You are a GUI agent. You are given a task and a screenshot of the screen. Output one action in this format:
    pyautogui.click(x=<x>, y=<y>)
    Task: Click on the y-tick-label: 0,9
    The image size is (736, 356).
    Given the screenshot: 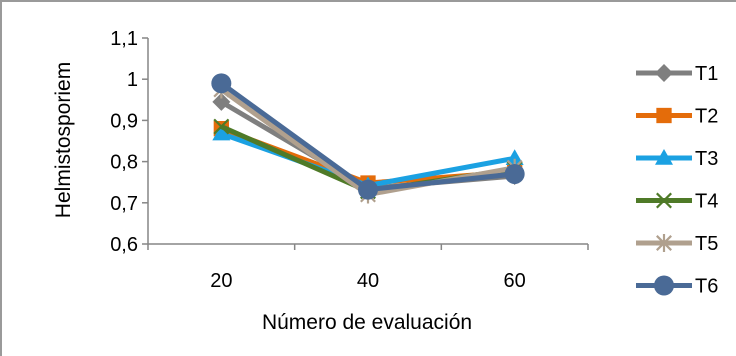 What is the action you would take?
    pyautogui.click(x=124, y=121)
    